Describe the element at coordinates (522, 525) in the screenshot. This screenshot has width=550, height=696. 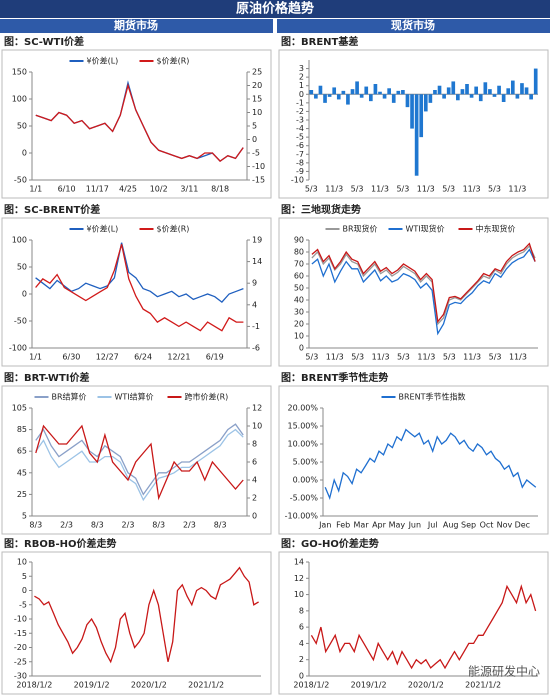
I see `x-tick-label: Dec` at that location.